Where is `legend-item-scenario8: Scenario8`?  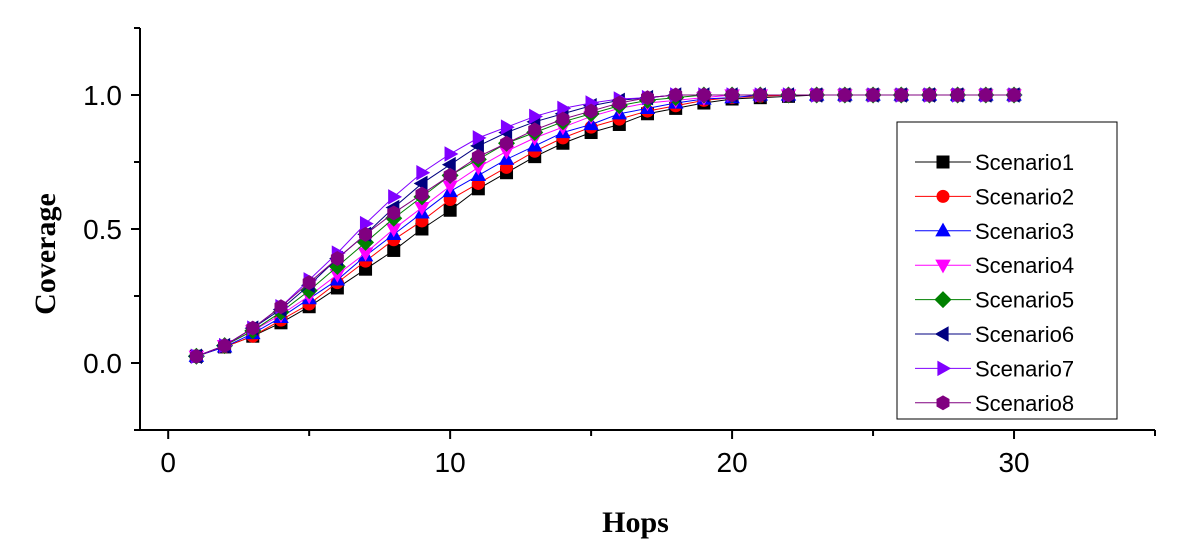
legend-item-scenario8: Scenario8 is located at coordinates (994, 403).